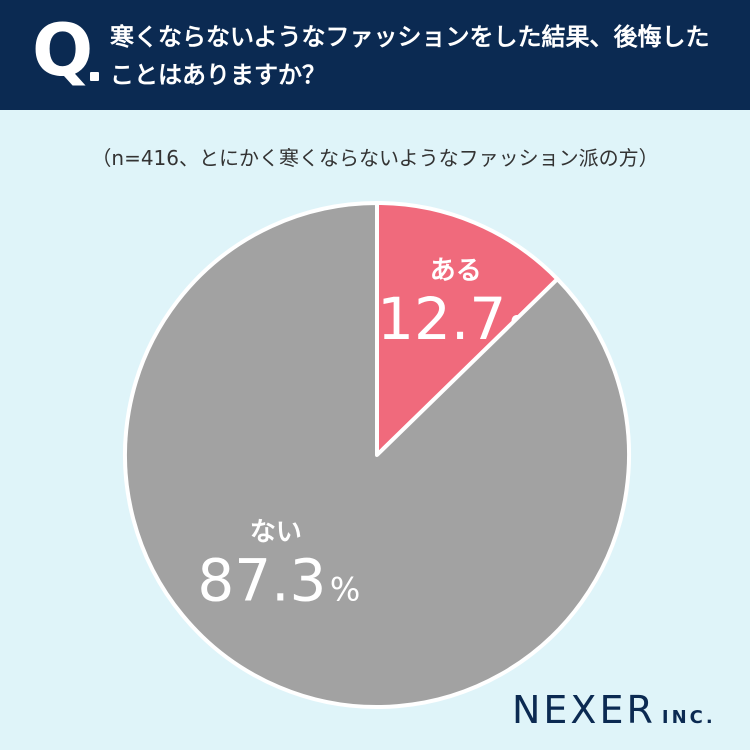 The width and height of the screenshot is (750, 750). I want to click on slice-label-yes: ある, so click(456, 271).